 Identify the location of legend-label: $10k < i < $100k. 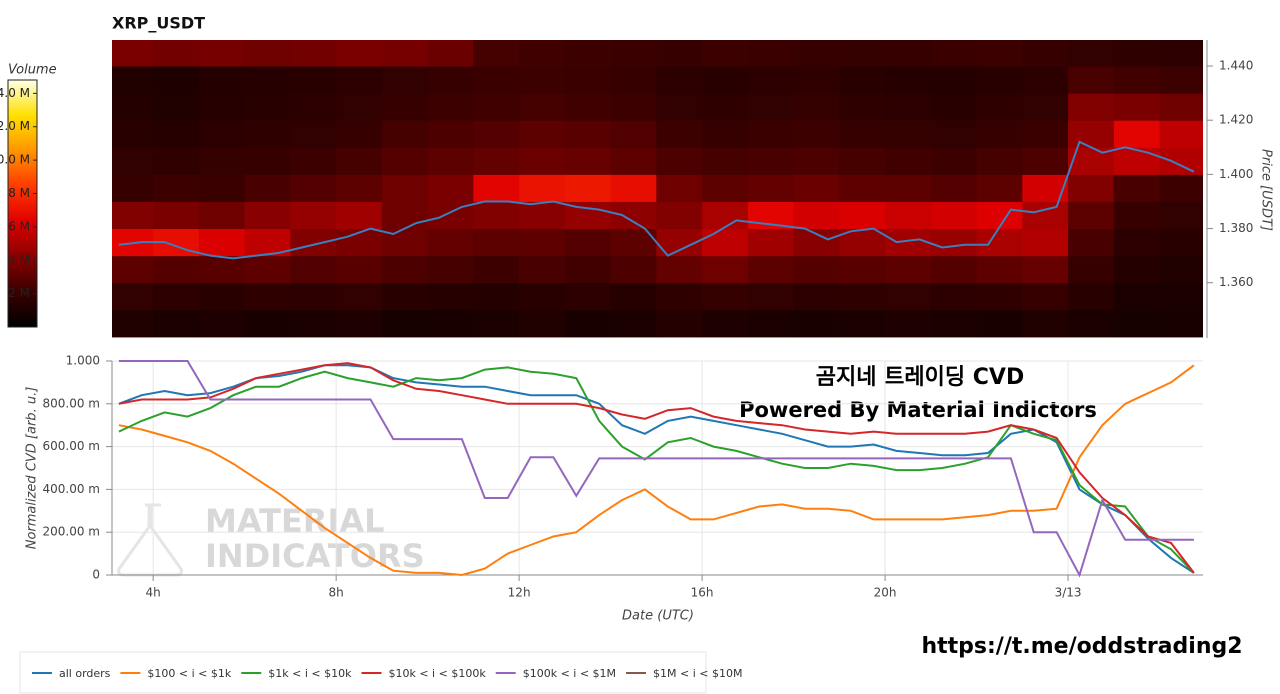
(437, 673).